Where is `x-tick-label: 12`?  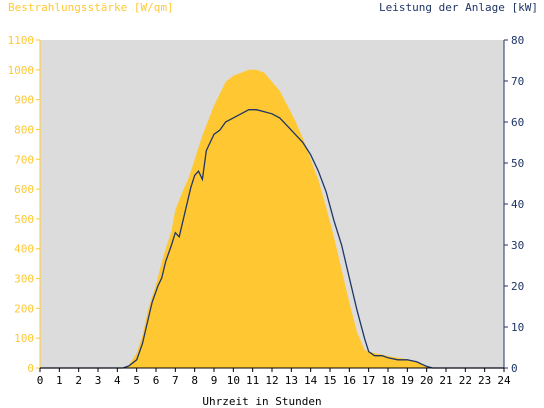 x-tick-label: 12 is located at coordinates (271, 380).